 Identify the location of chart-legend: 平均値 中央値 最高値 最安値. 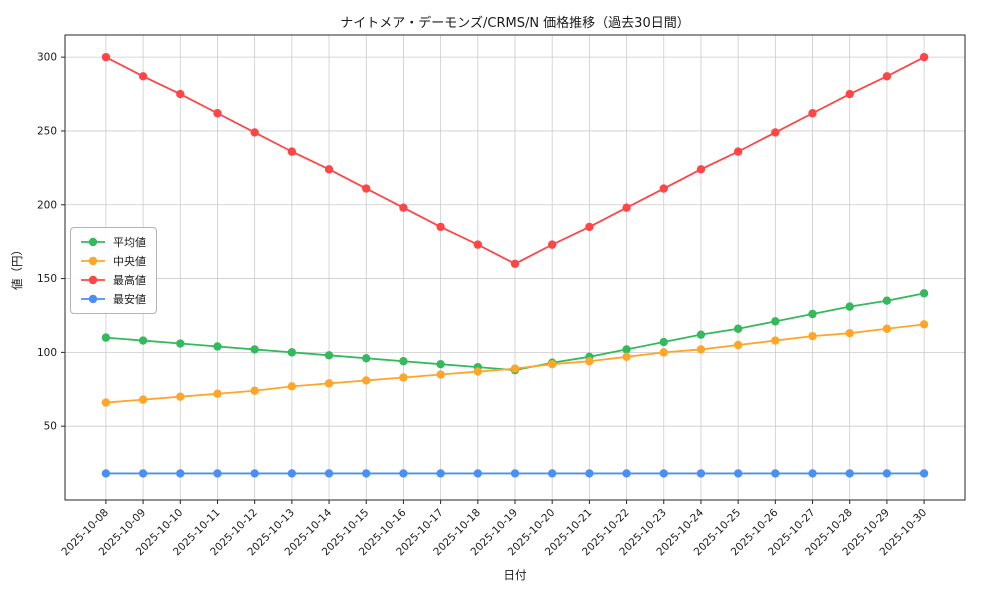
(113, 270).